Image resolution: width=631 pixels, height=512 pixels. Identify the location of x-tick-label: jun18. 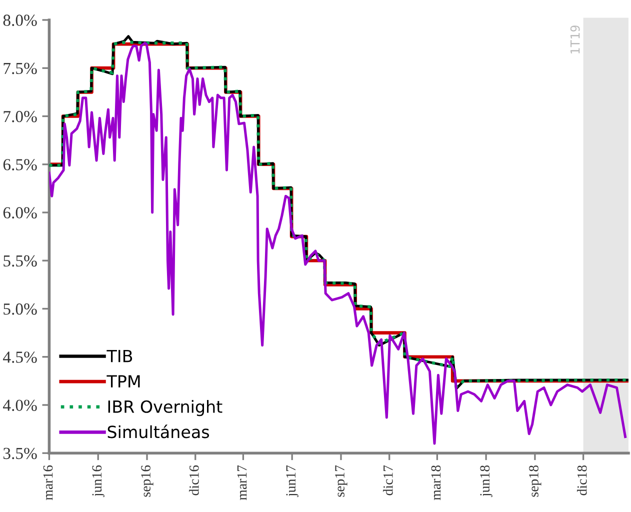
(486, 481).